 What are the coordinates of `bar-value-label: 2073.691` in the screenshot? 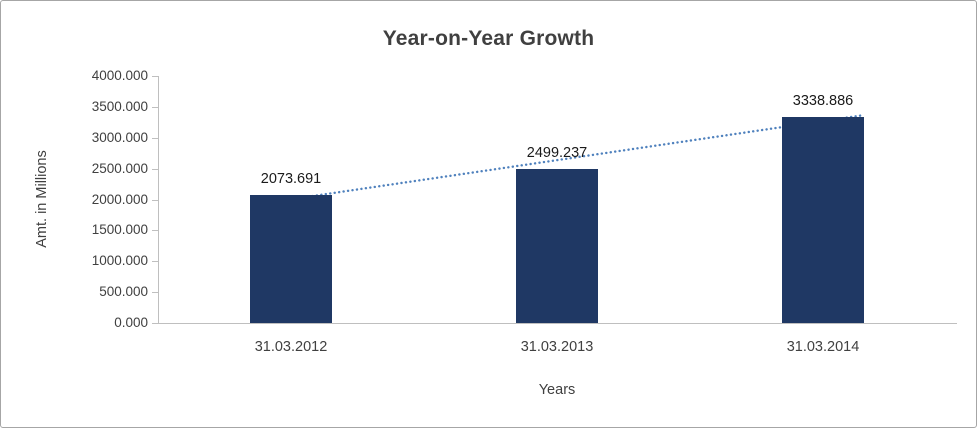 It's located at (291, 178).